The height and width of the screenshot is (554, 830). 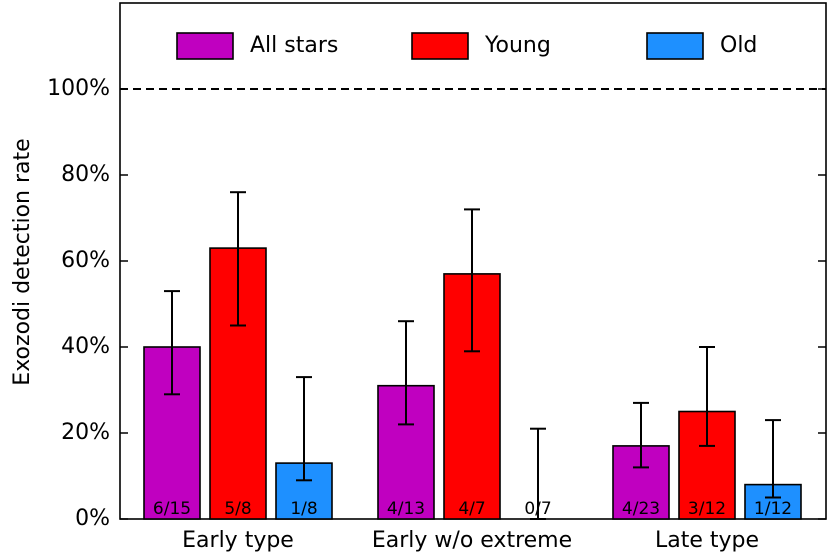 I want to click on y-axis-label: Exozodi detection rate, so click(x=22, y=261).